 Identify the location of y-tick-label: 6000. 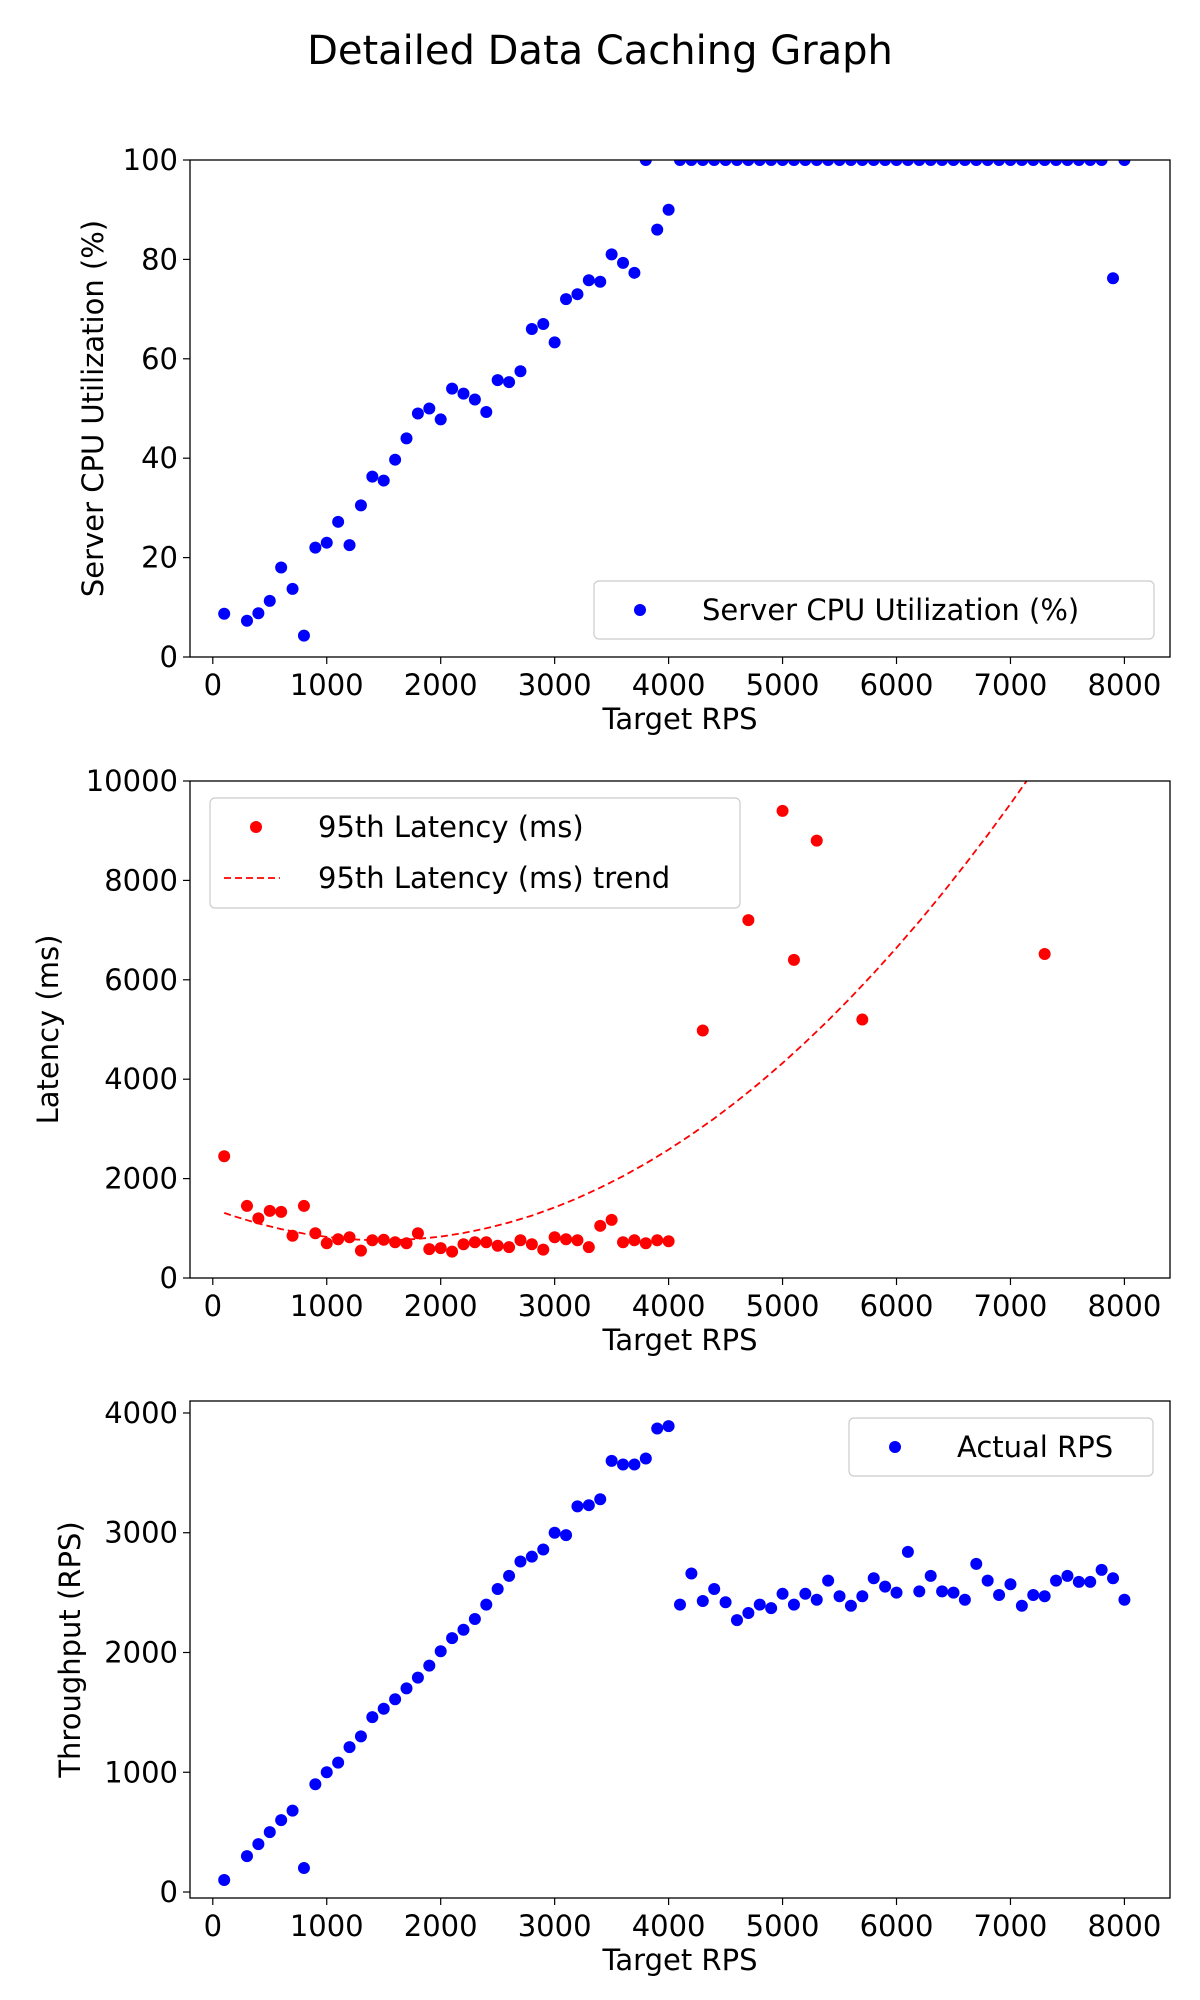
(141, 980).